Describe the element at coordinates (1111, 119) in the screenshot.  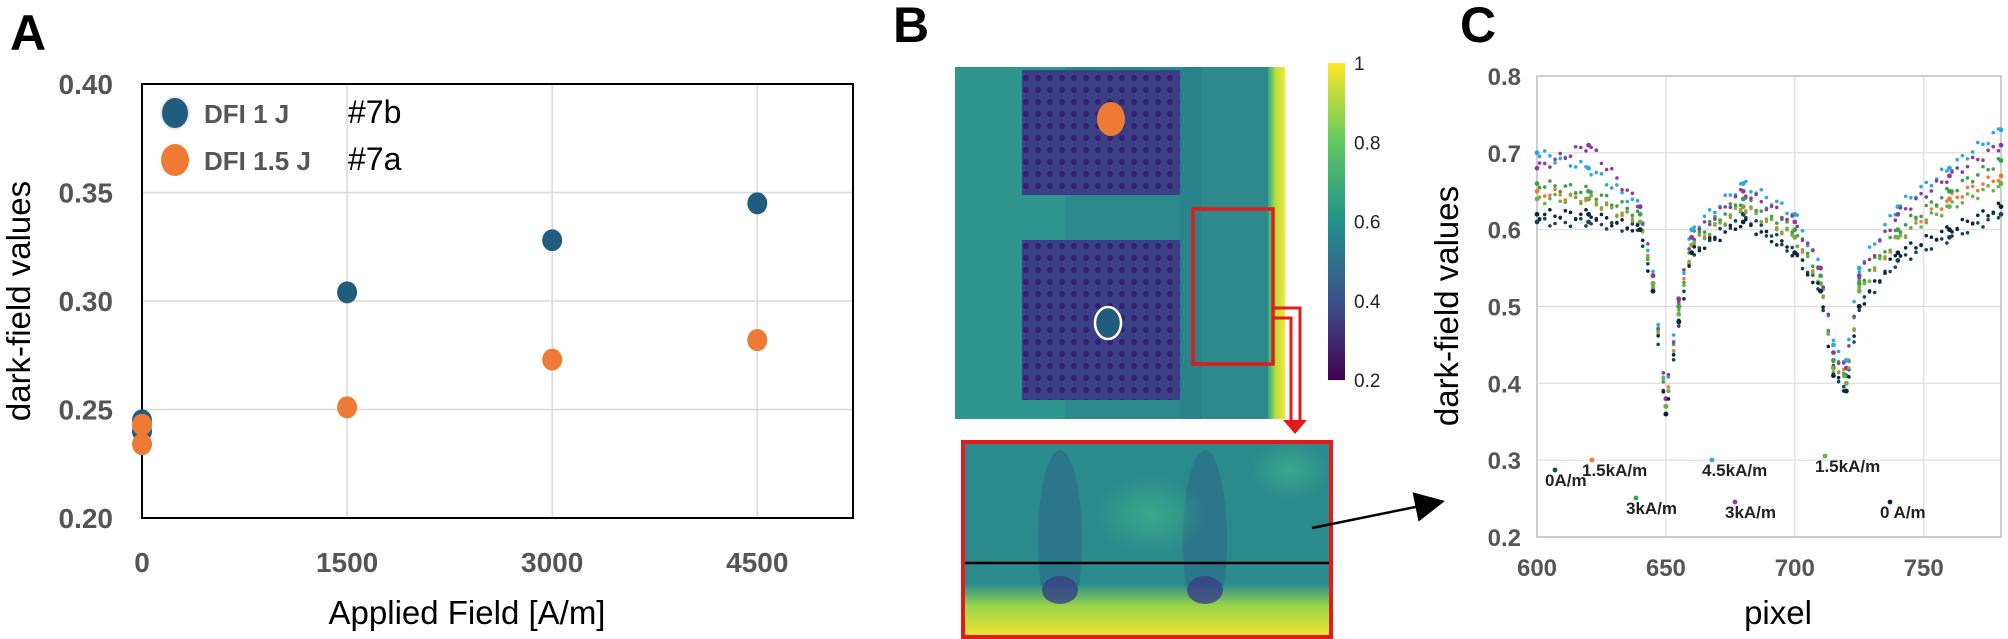
I see `roi-marker-orange` at that location.